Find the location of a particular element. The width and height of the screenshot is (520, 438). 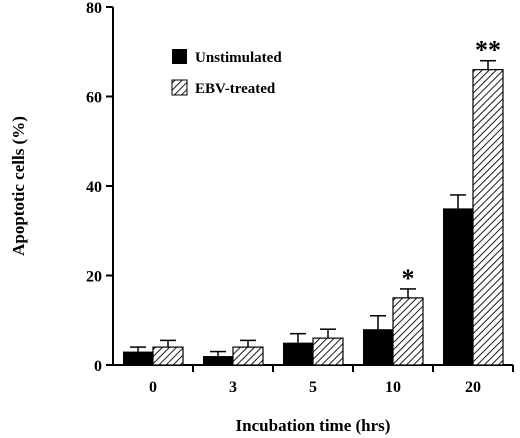

legend-swatch-unstimulated is located at coordinates (179, 56).